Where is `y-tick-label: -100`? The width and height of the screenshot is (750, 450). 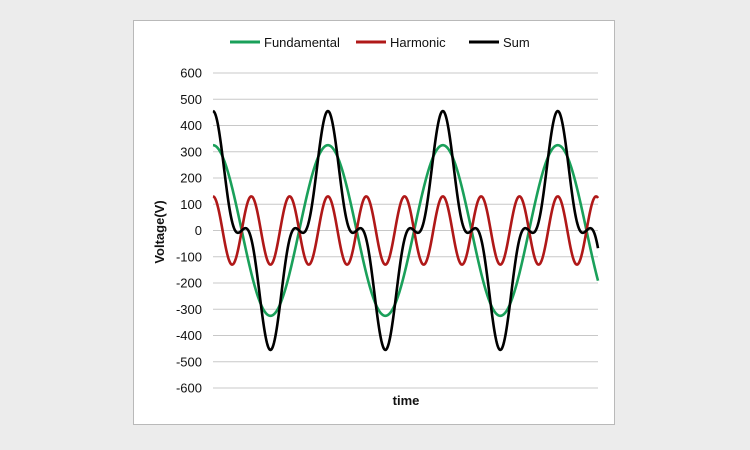 y-tick-label: -100 is located at coordinates (189, 256).